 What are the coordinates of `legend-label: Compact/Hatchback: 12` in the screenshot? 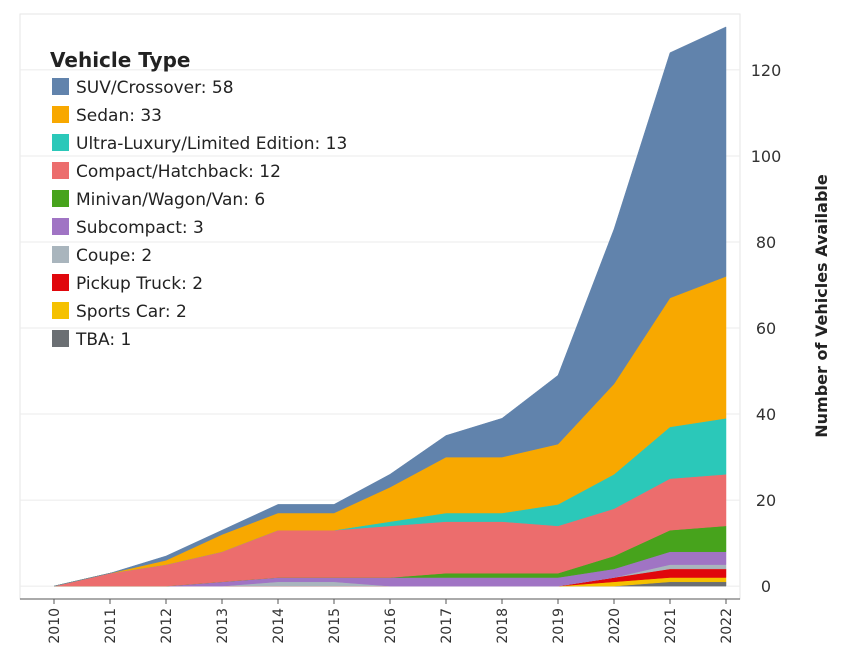 It's located at (178, 172).